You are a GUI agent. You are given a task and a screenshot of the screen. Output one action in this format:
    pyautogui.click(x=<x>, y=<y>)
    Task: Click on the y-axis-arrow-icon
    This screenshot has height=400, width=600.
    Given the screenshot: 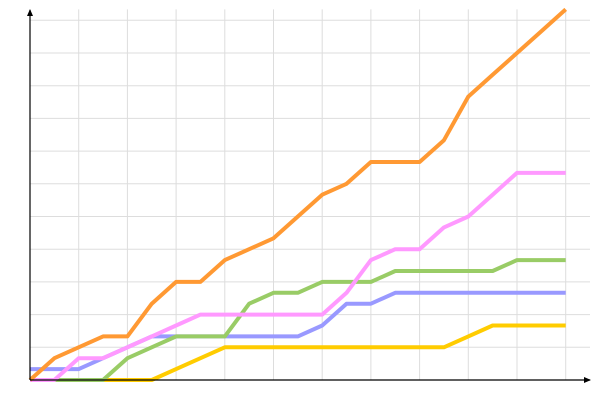 What is the action you would take?
    pyautogui.click(x=30, y=12)
    